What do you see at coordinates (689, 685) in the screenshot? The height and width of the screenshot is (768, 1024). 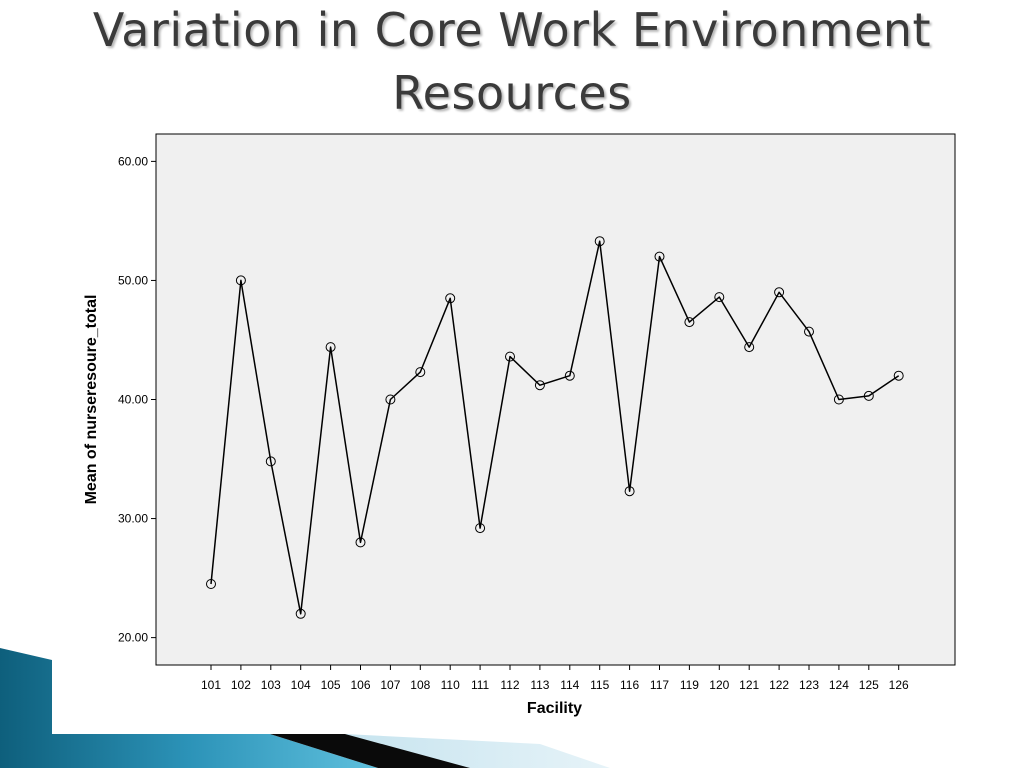 I see `x-tick-label: 119` at bounding box center [689, 685].